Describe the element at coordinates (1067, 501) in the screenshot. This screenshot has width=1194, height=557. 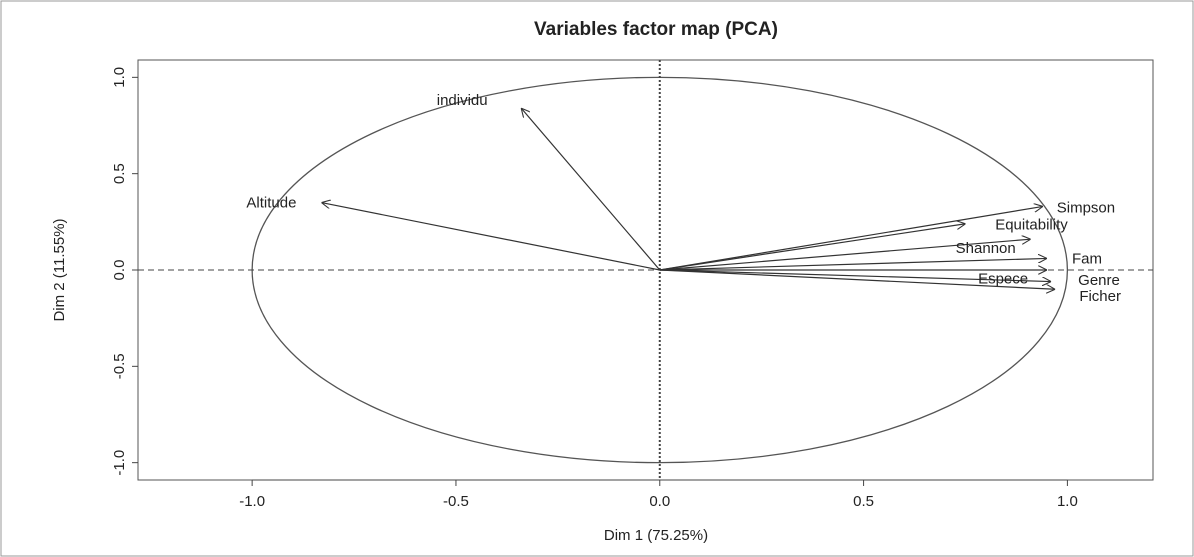
I see `x-tick-label: 1.0` at that location.